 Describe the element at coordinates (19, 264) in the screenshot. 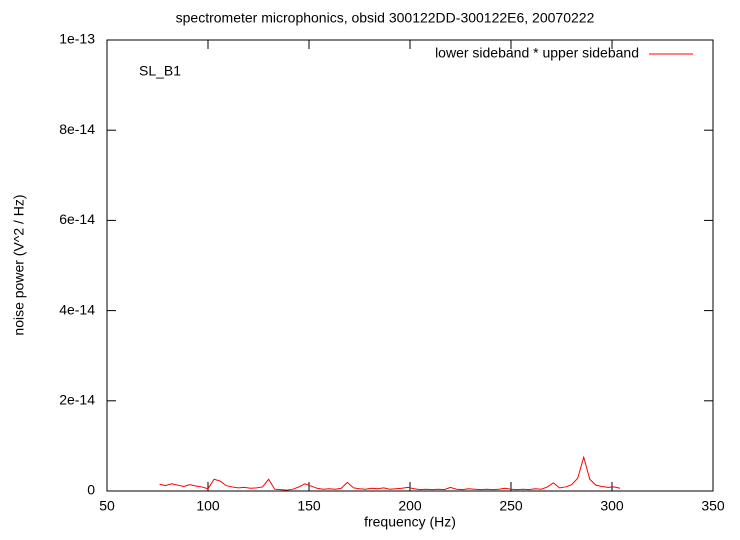

I see `y-axis-label: noise power (V^2 / Hz)` at that location.